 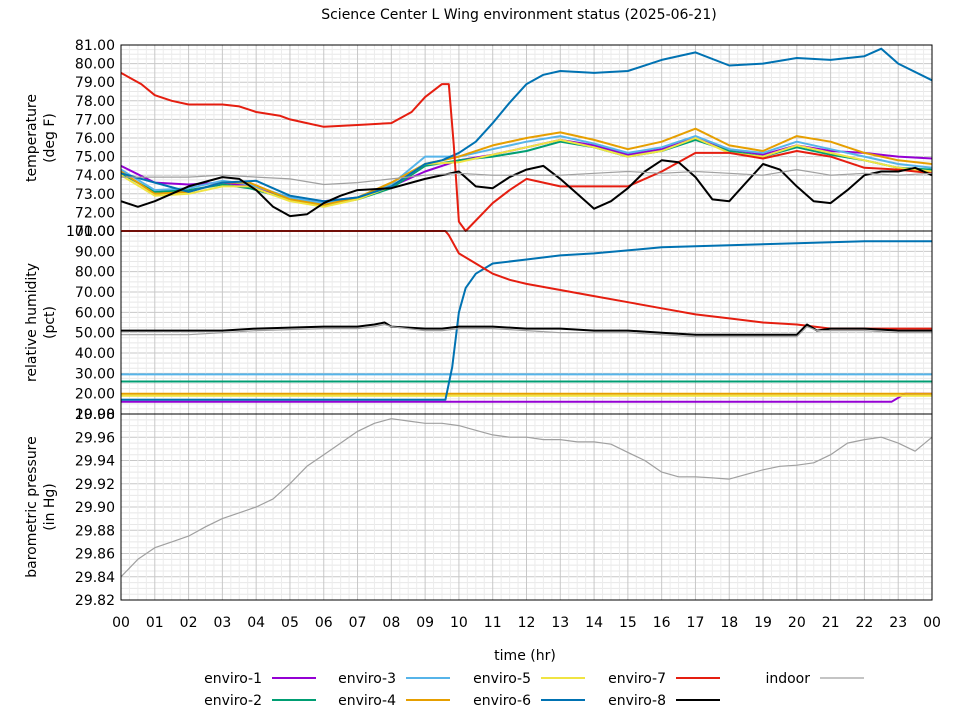 What do you see at coordinates (95, 176) in the screenshot?
I see `y-tick-label: 74.00` at bounding box center [95, 176].